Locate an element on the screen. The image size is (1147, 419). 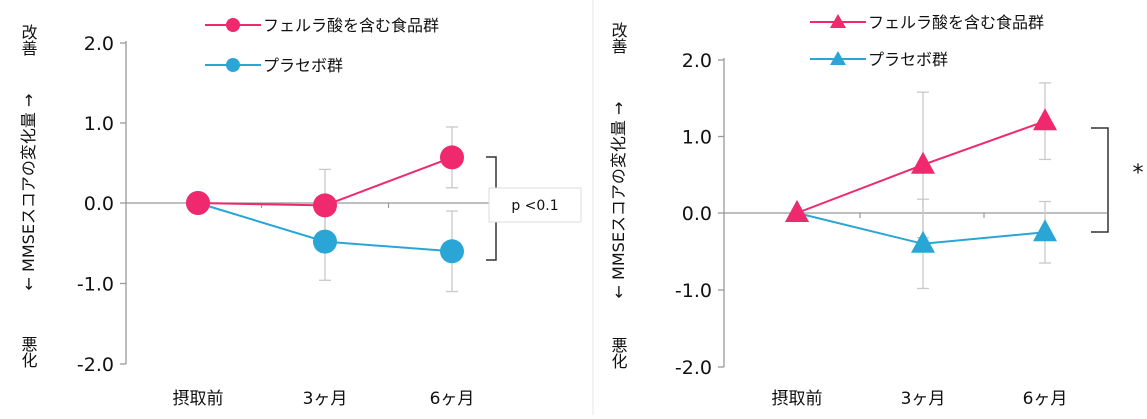
annotation-text: * is located at coordinates (1138, 173).